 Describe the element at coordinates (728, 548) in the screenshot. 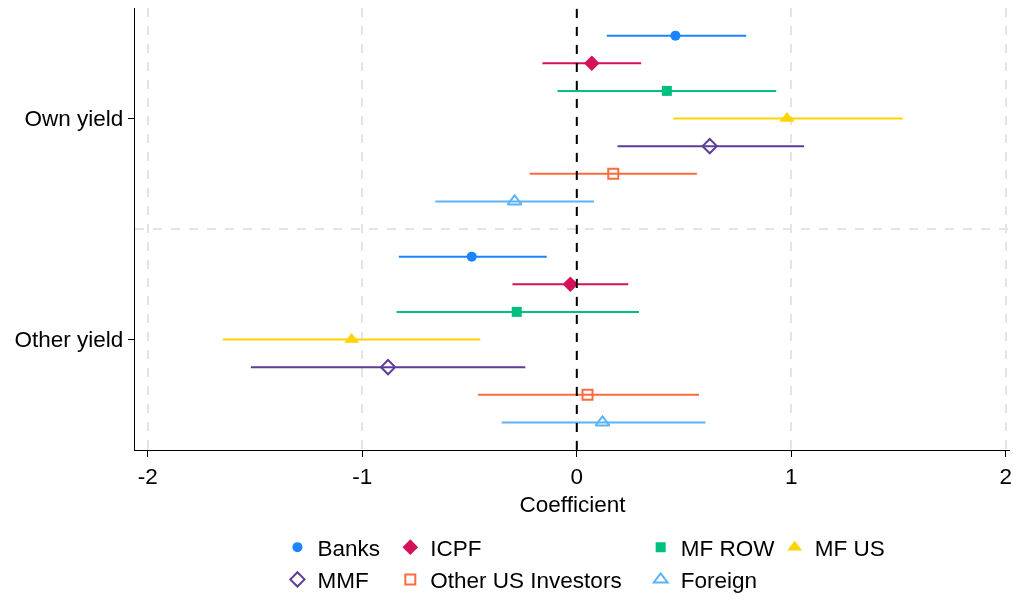

I see `legend-label: MF ROW` at that location.